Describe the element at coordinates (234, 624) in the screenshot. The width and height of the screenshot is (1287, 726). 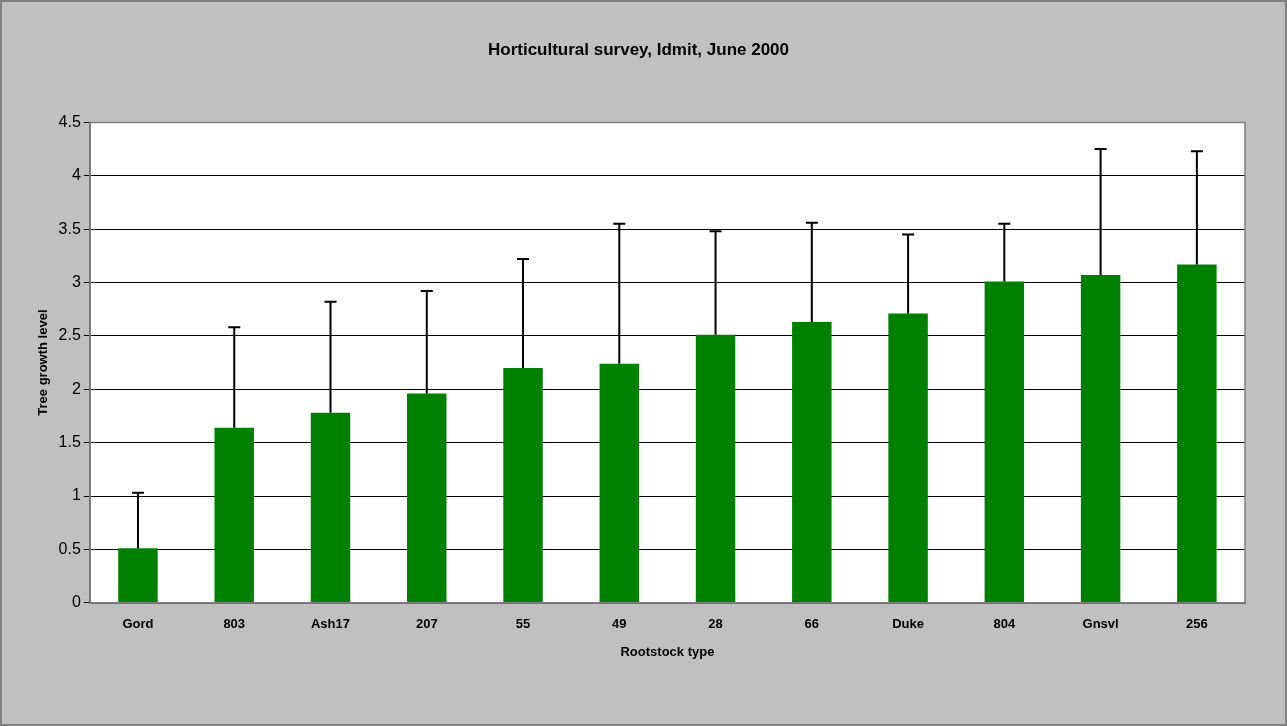
I see `x-tick-label: 803` at that location.